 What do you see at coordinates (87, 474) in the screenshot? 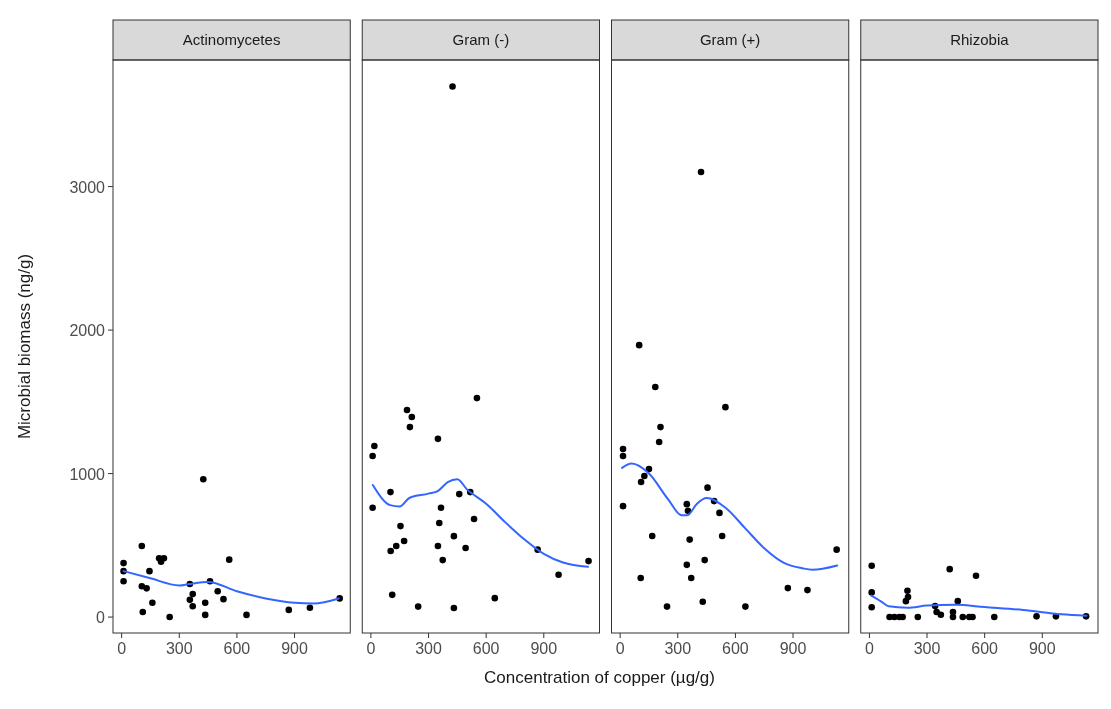
I see `y-tick-label: 1000` at bounding box center [87, 474].